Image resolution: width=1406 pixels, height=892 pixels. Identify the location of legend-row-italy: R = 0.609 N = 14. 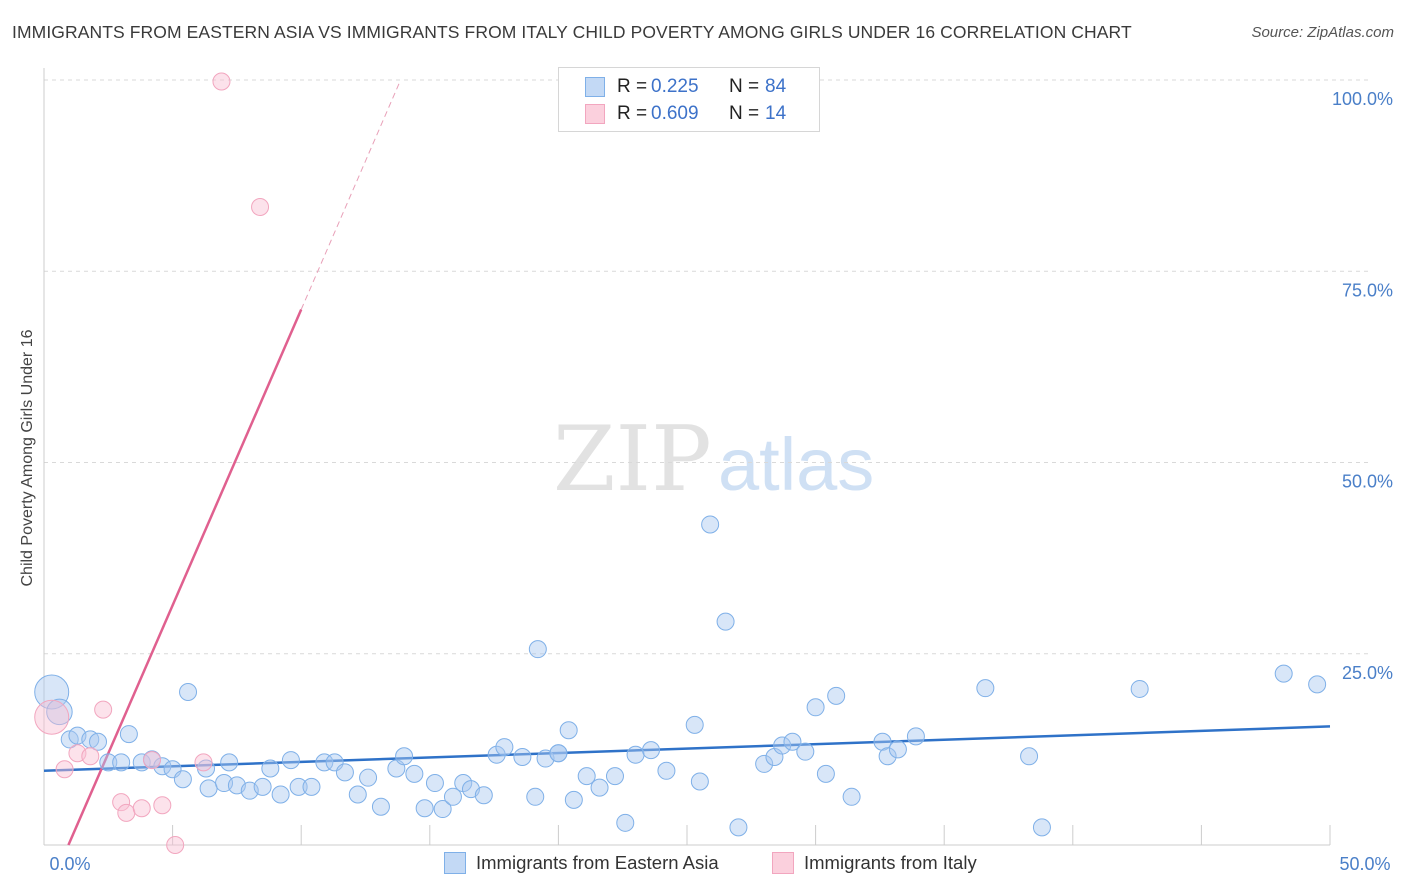
(685, 114).